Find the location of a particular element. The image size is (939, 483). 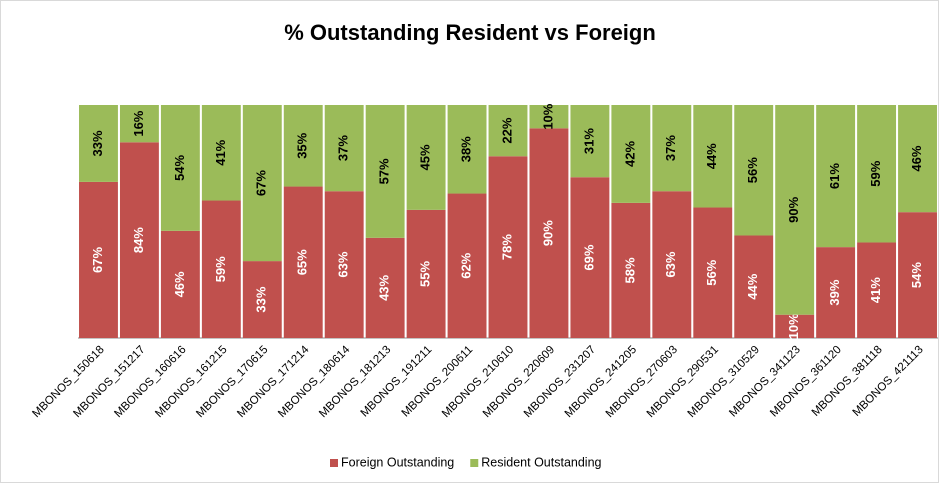

data-label: 39% is located at coordinates (834, 292).